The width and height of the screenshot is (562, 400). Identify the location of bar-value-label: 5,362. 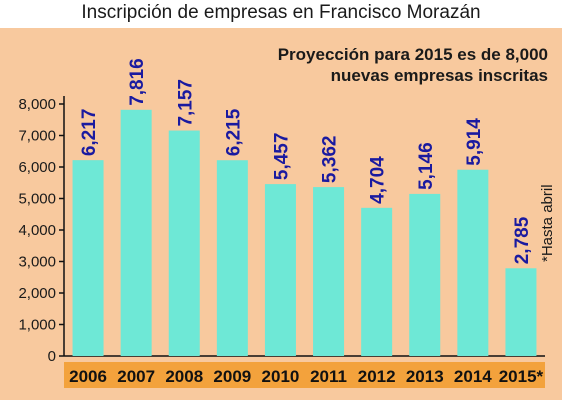
(330, 160).